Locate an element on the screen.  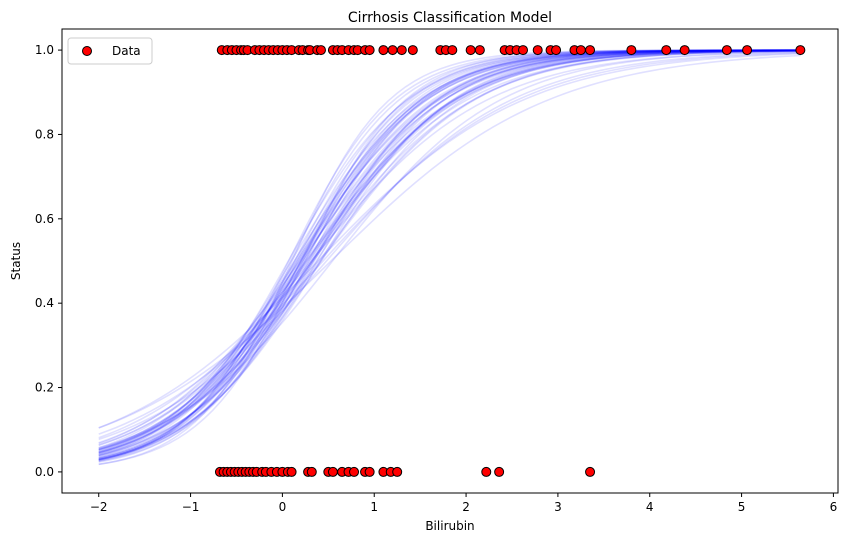
legend: Data is located at coordinates (110, 51).